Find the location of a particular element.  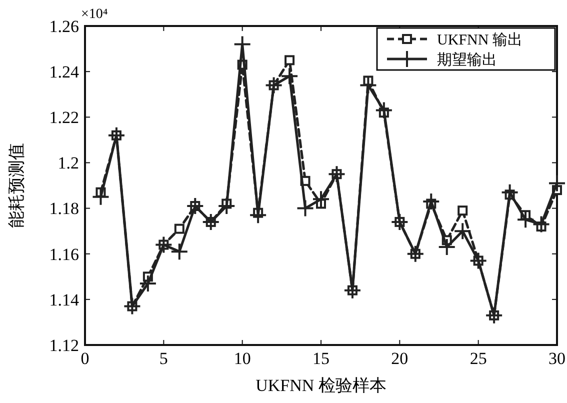

legend-label: UKFNN 输出 is located at coordinates (479, 39).